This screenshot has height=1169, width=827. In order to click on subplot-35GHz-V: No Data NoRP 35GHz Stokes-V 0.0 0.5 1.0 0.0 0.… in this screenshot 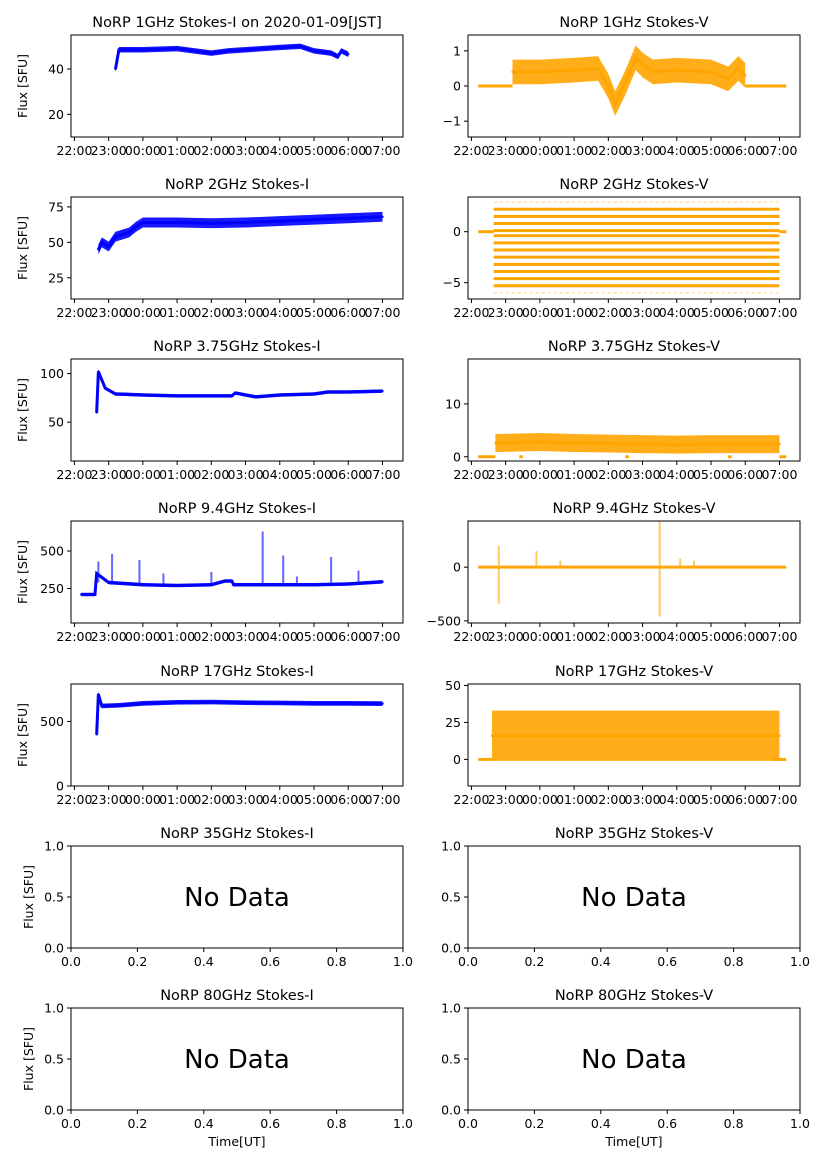, I will do `click(625, 897)`.